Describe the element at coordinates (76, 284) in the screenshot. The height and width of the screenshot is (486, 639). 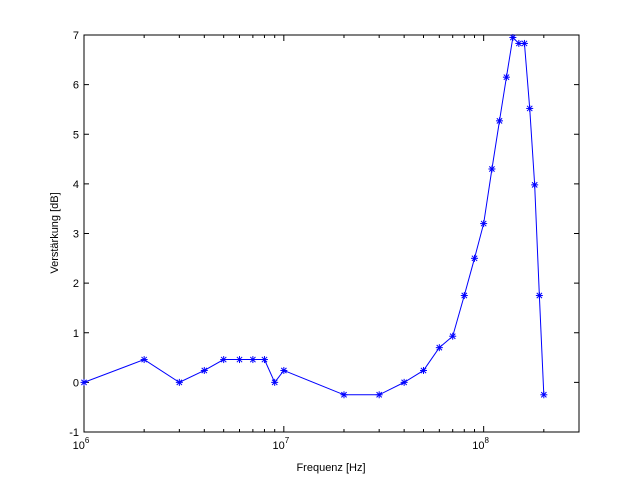
I see `y-tick-label: 2` at that location.